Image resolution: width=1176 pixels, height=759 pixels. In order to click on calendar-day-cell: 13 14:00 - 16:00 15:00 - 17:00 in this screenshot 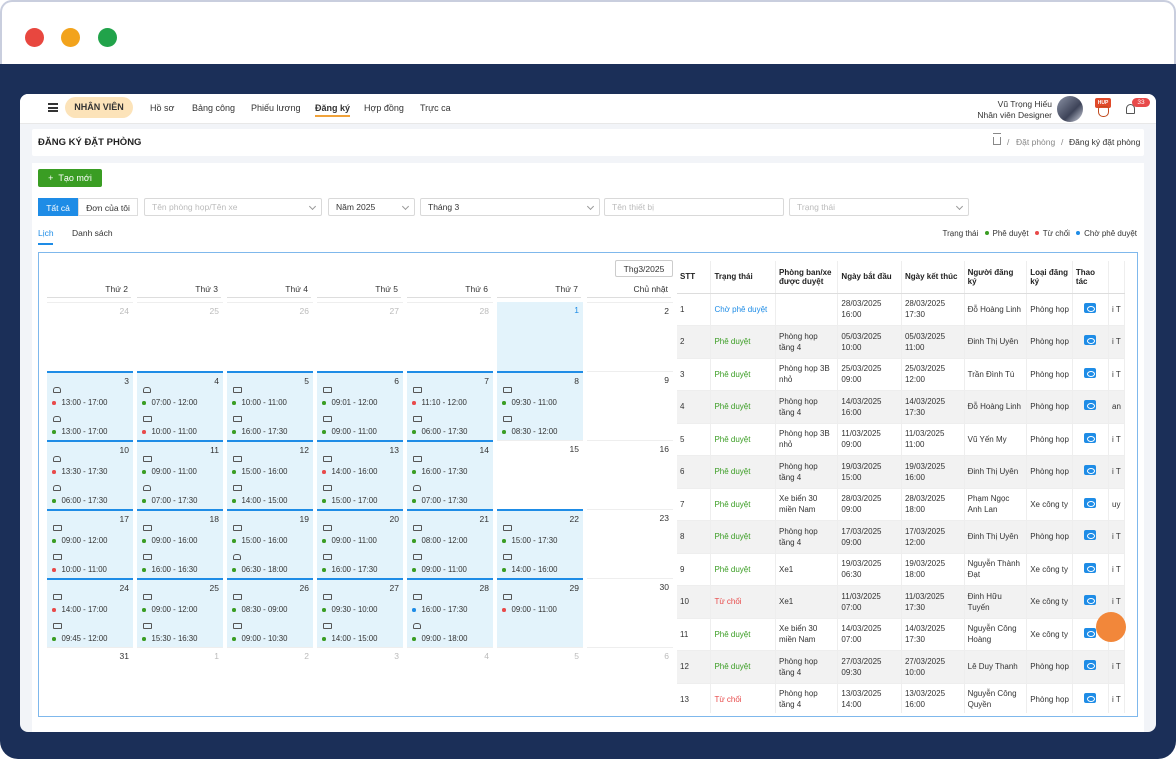, I will do `click(360, 474)`.